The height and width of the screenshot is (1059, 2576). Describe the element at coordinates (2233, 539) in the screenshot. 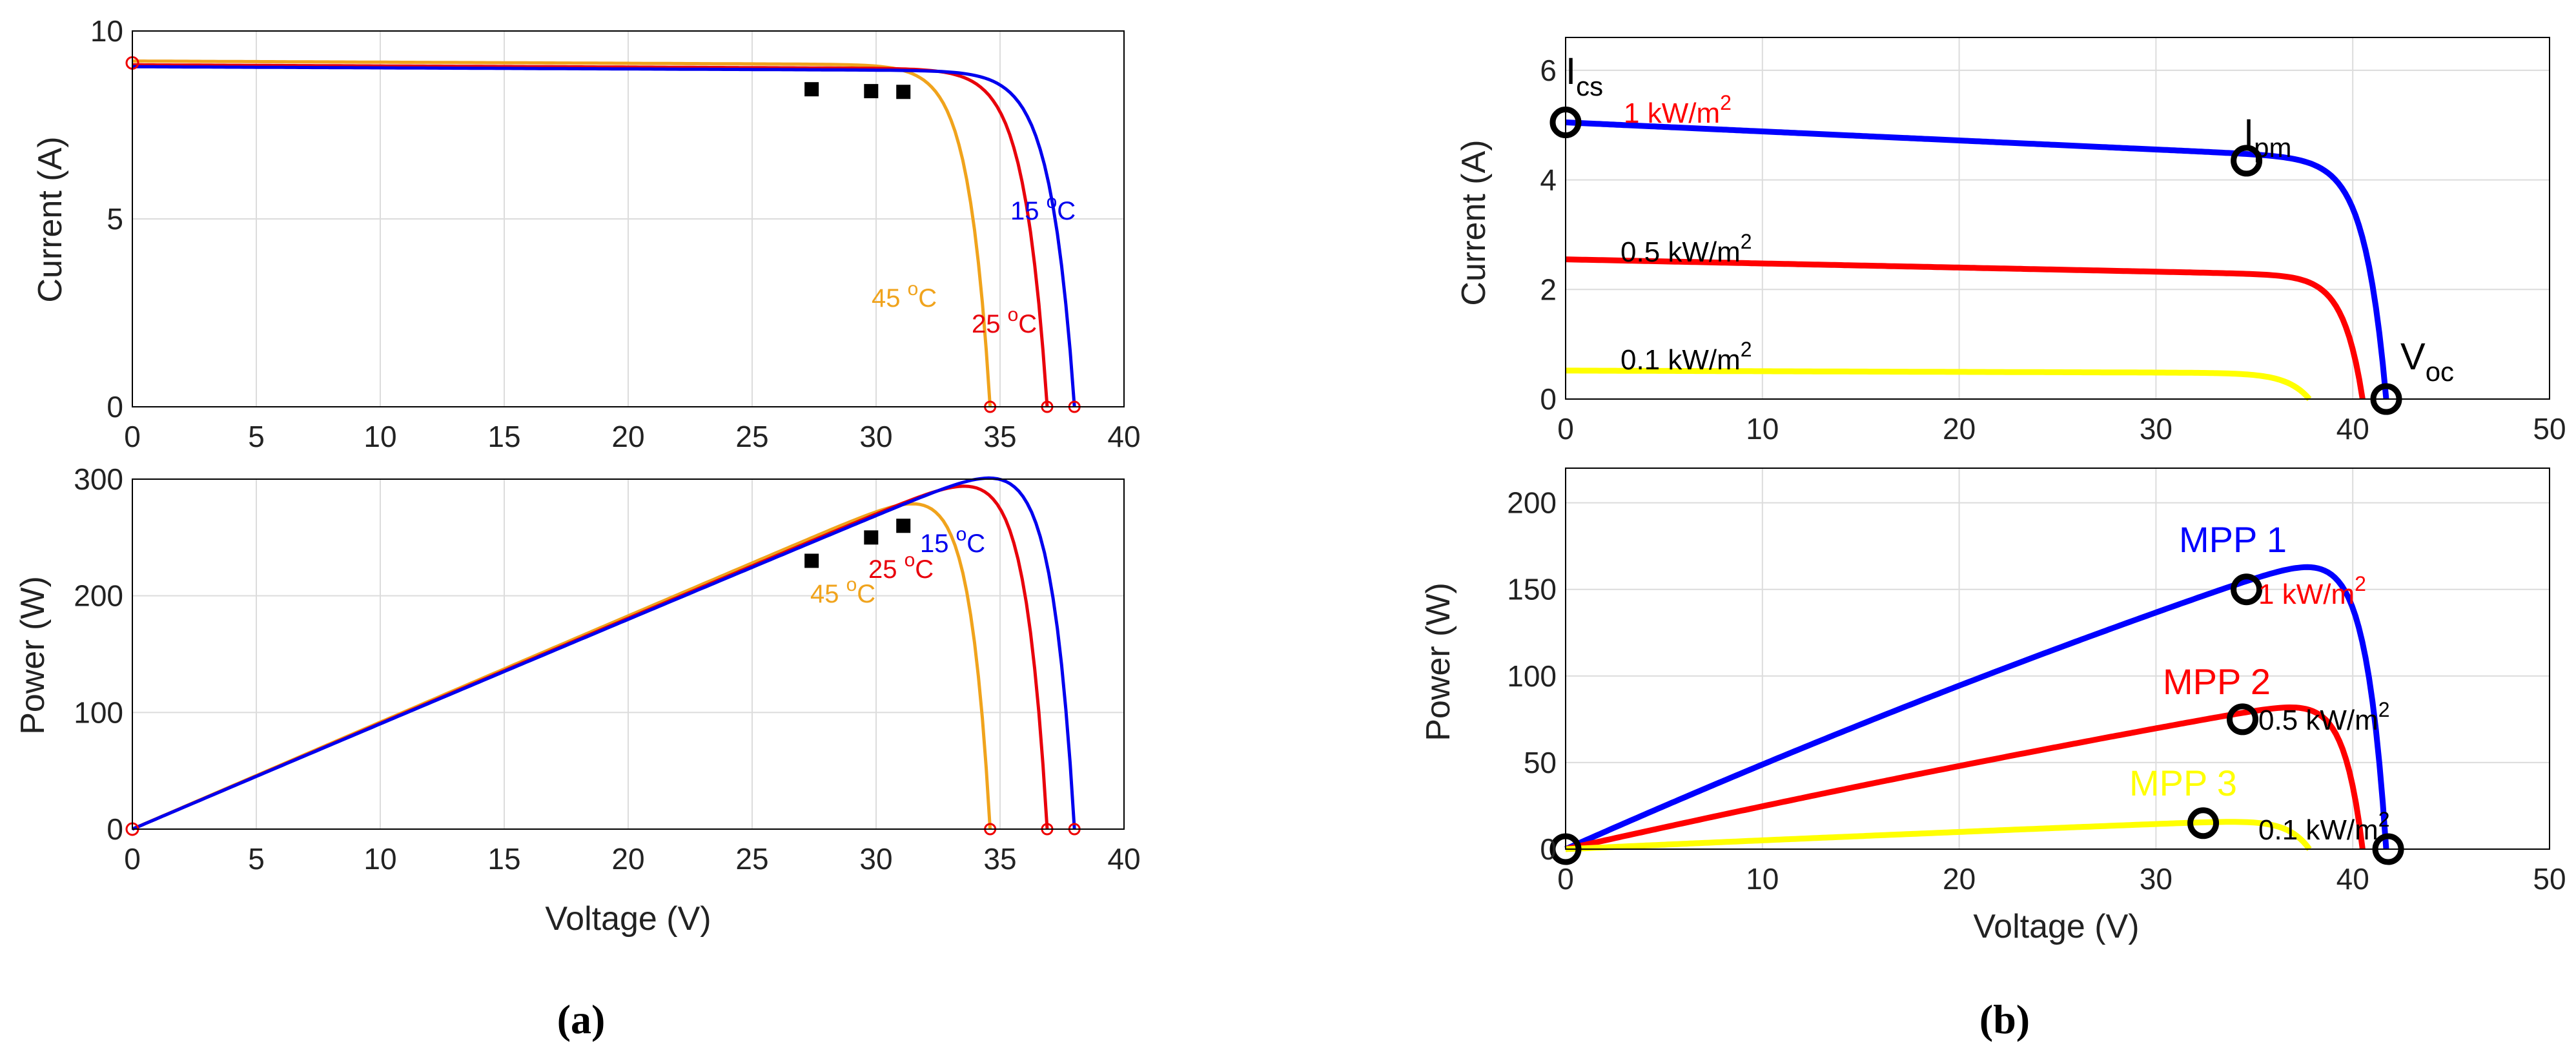

I see `label-mpp1: MPP 1` at that location.